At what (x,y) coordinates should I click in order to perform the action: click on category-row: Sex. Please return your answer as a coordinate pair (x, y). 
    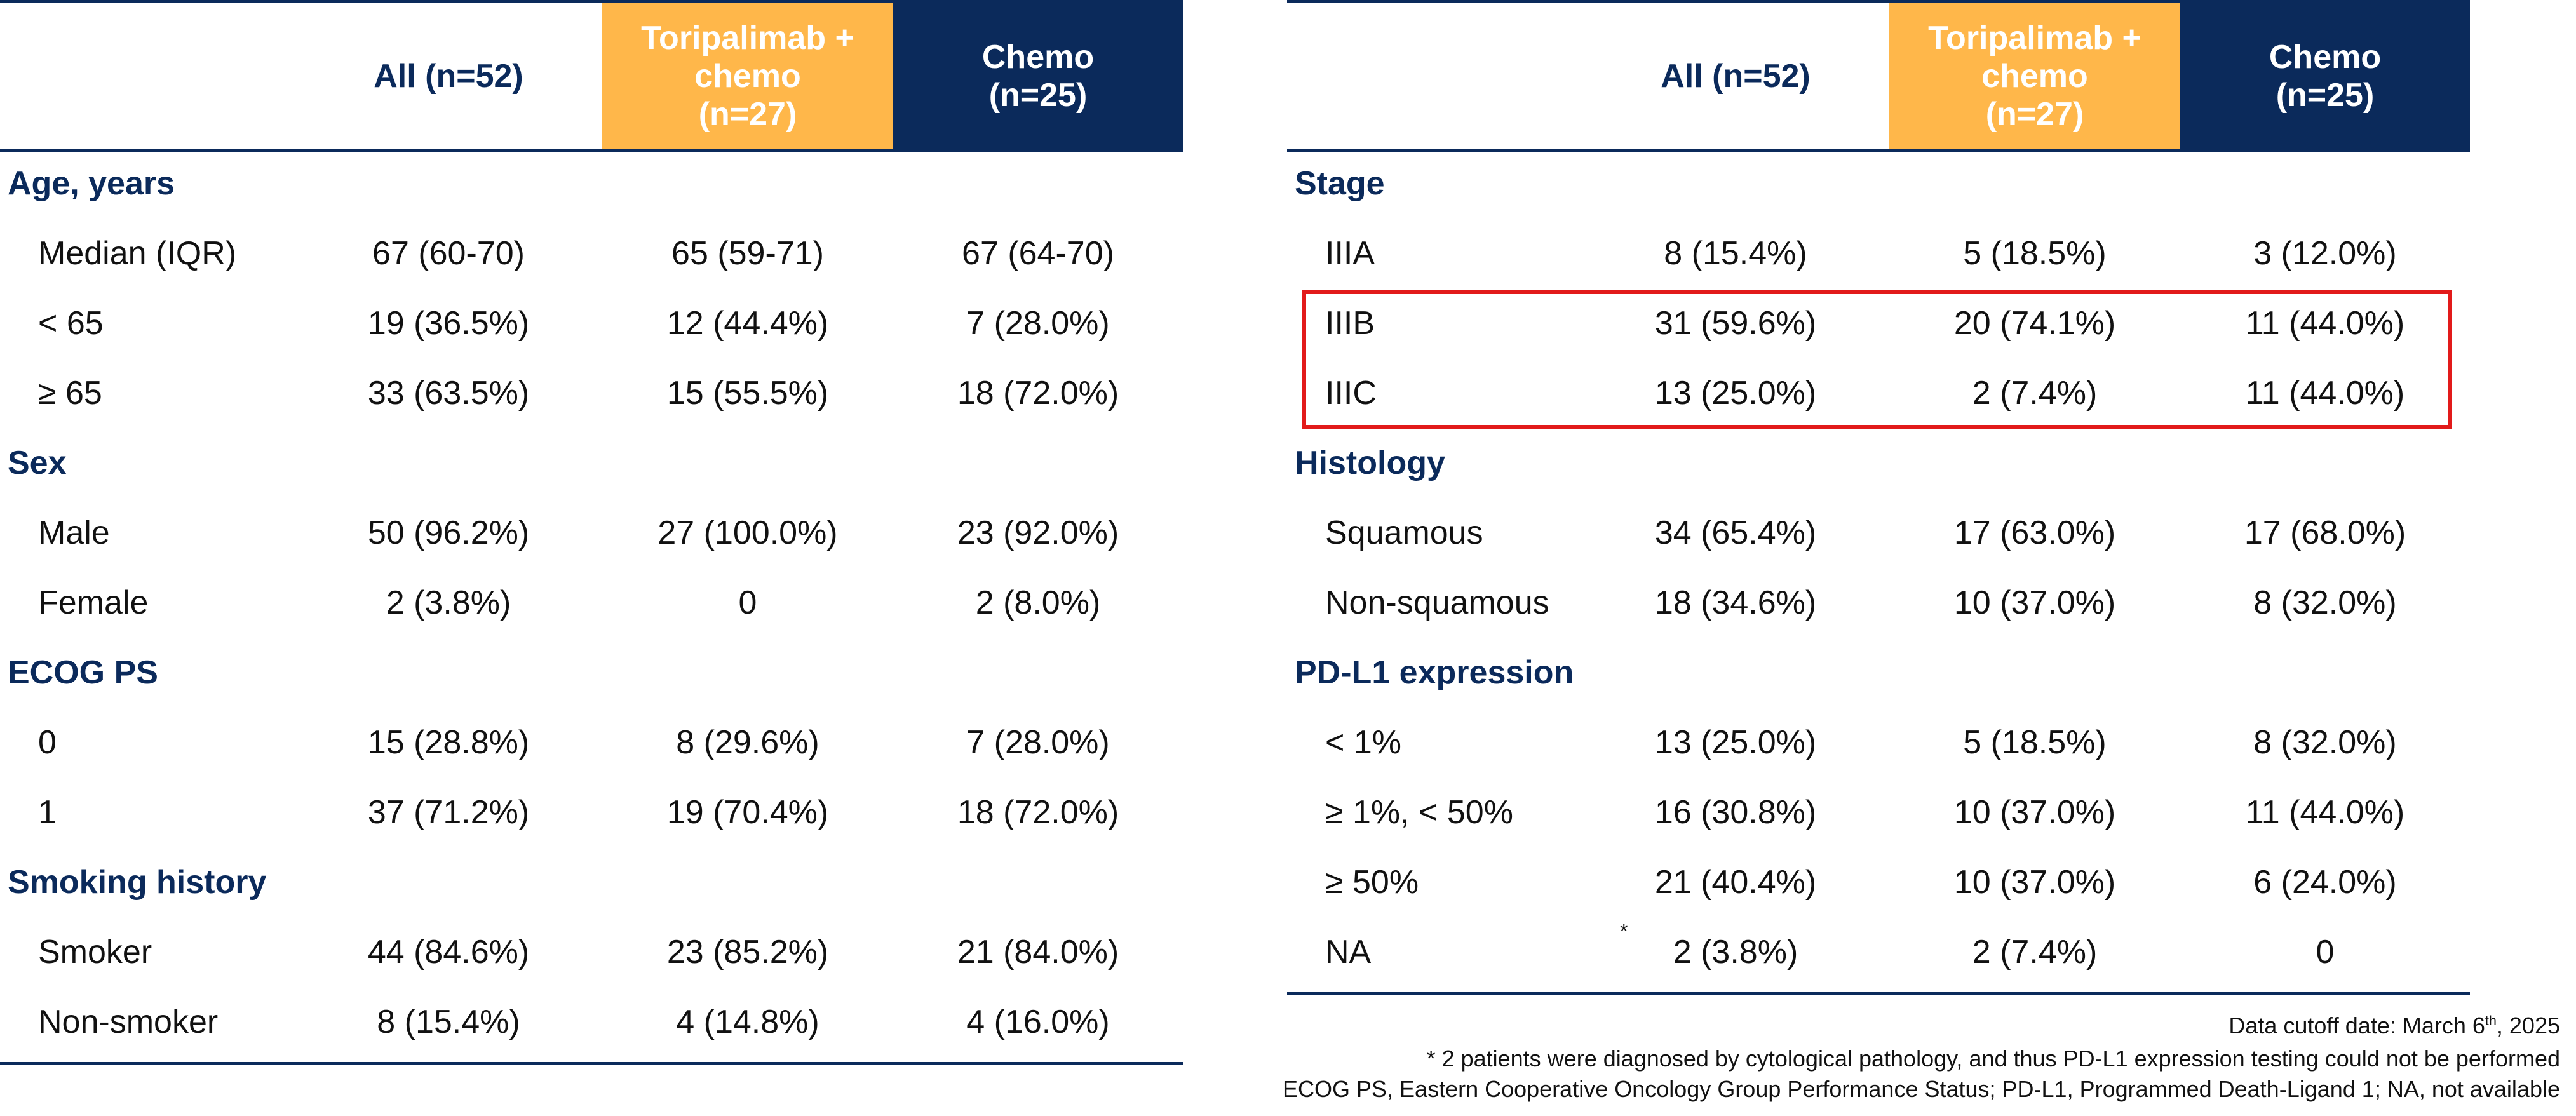
    Looking at the image, I should click on (591, 463).